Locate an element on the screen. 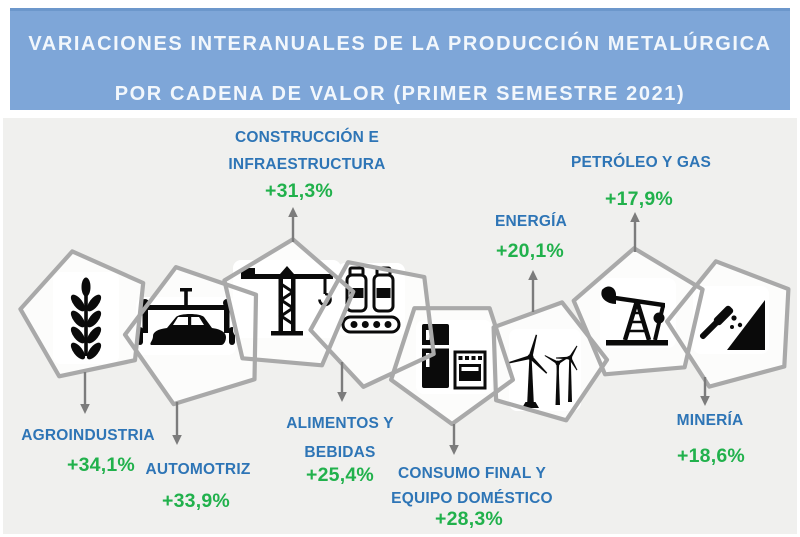 This screenshot has height=537, width=800. bottles-conveyor-icon is located at coordinates (371, 299).